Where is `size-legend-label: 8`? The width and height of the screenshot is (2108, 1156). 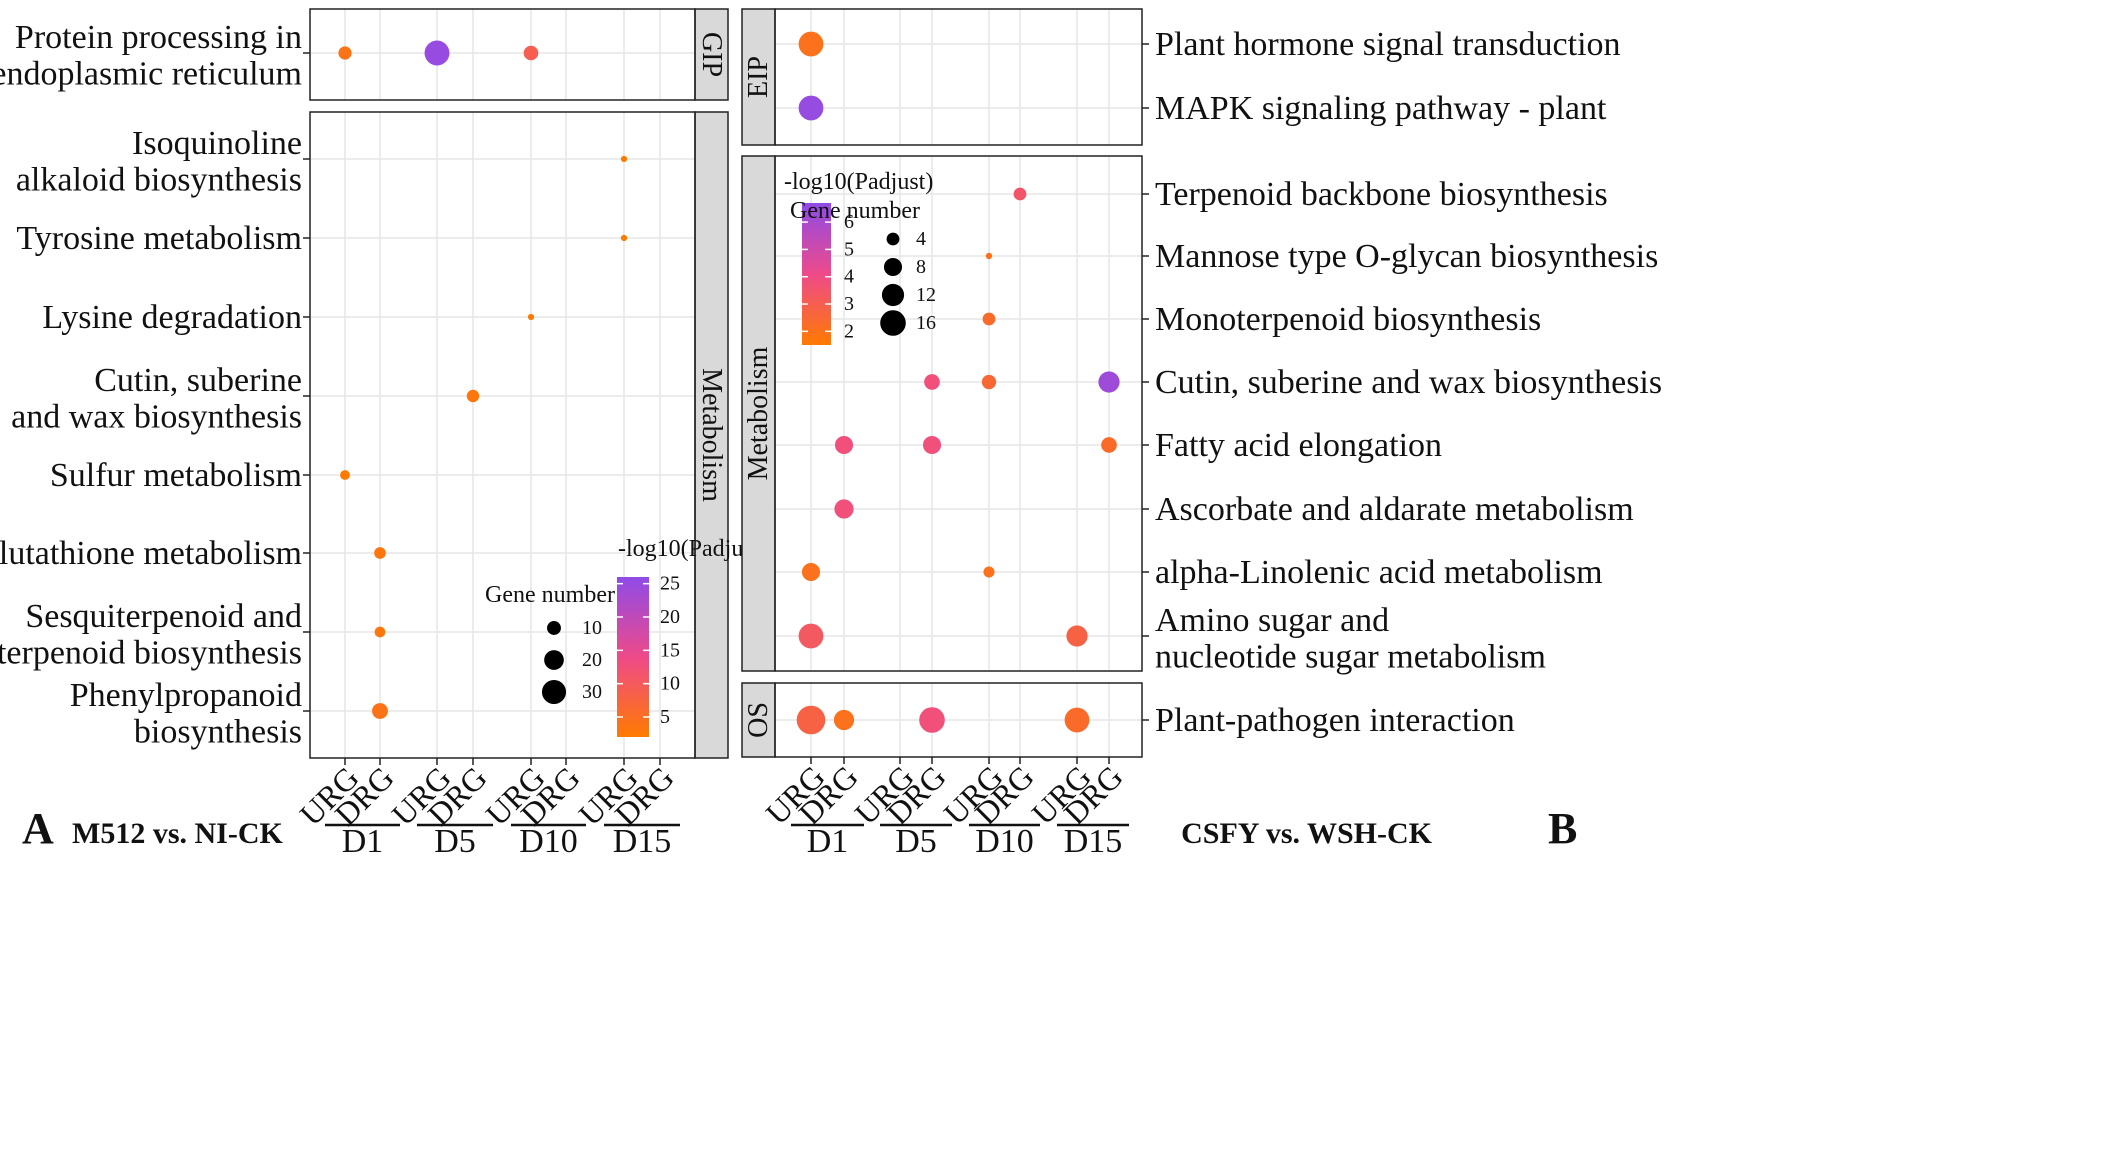
size-legend-label: 8 is located at coordinates (921, 267).